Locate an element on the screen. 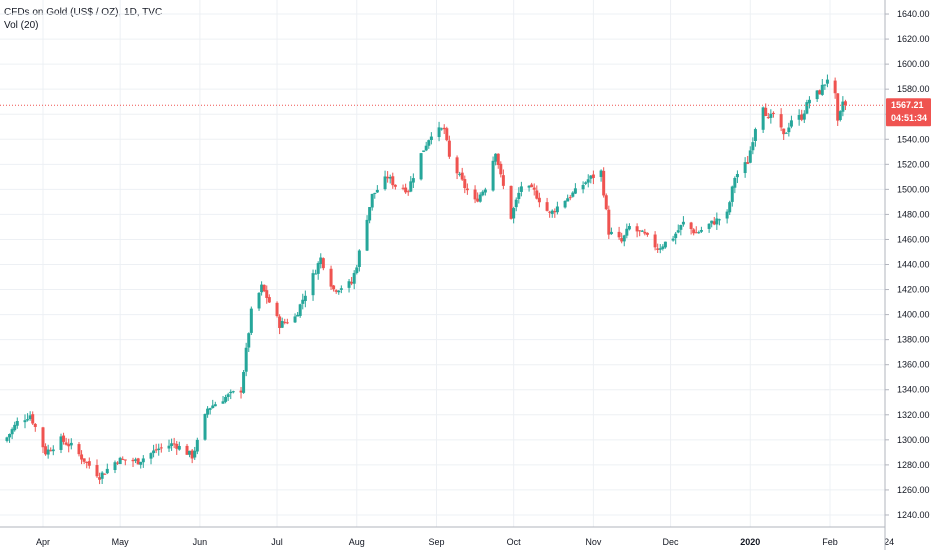  y-tick-label: 1240.00 is located at coordinates (913, 515).